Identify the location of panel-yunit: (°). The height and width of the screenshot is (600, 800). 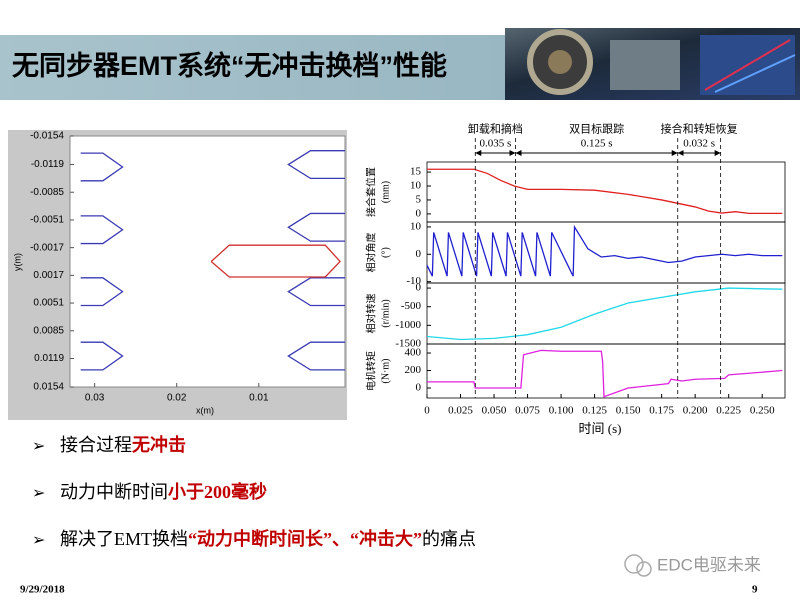
(385, 252).